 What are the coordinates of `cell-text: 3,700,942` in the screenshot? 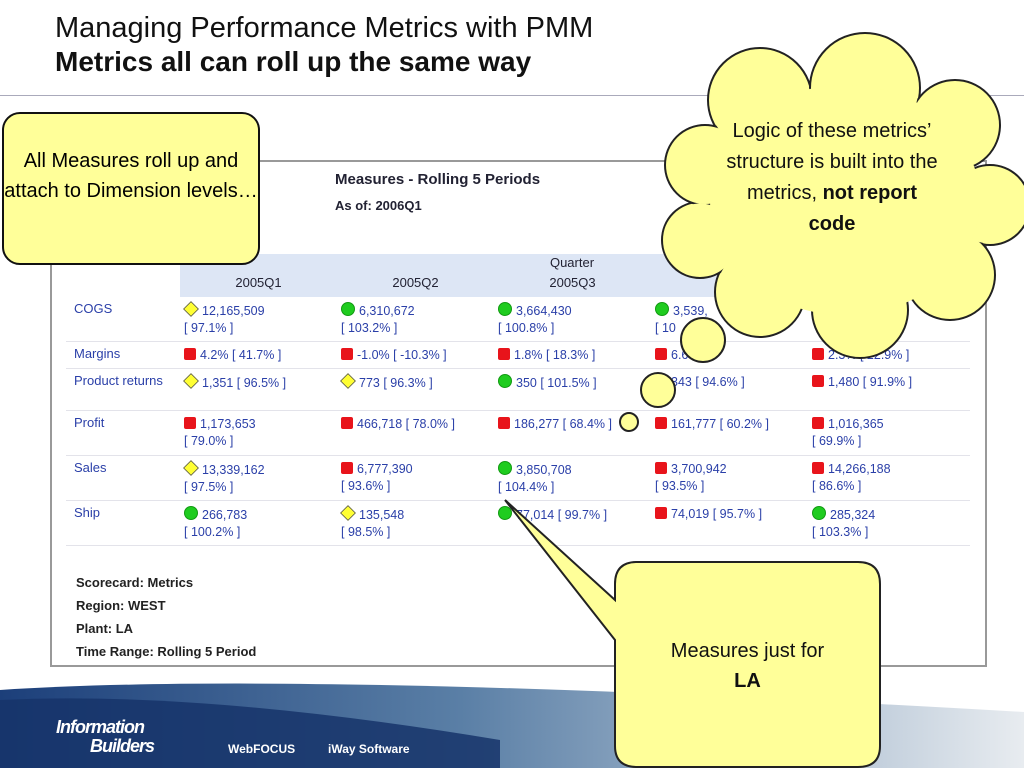 It's located at (699, 469).